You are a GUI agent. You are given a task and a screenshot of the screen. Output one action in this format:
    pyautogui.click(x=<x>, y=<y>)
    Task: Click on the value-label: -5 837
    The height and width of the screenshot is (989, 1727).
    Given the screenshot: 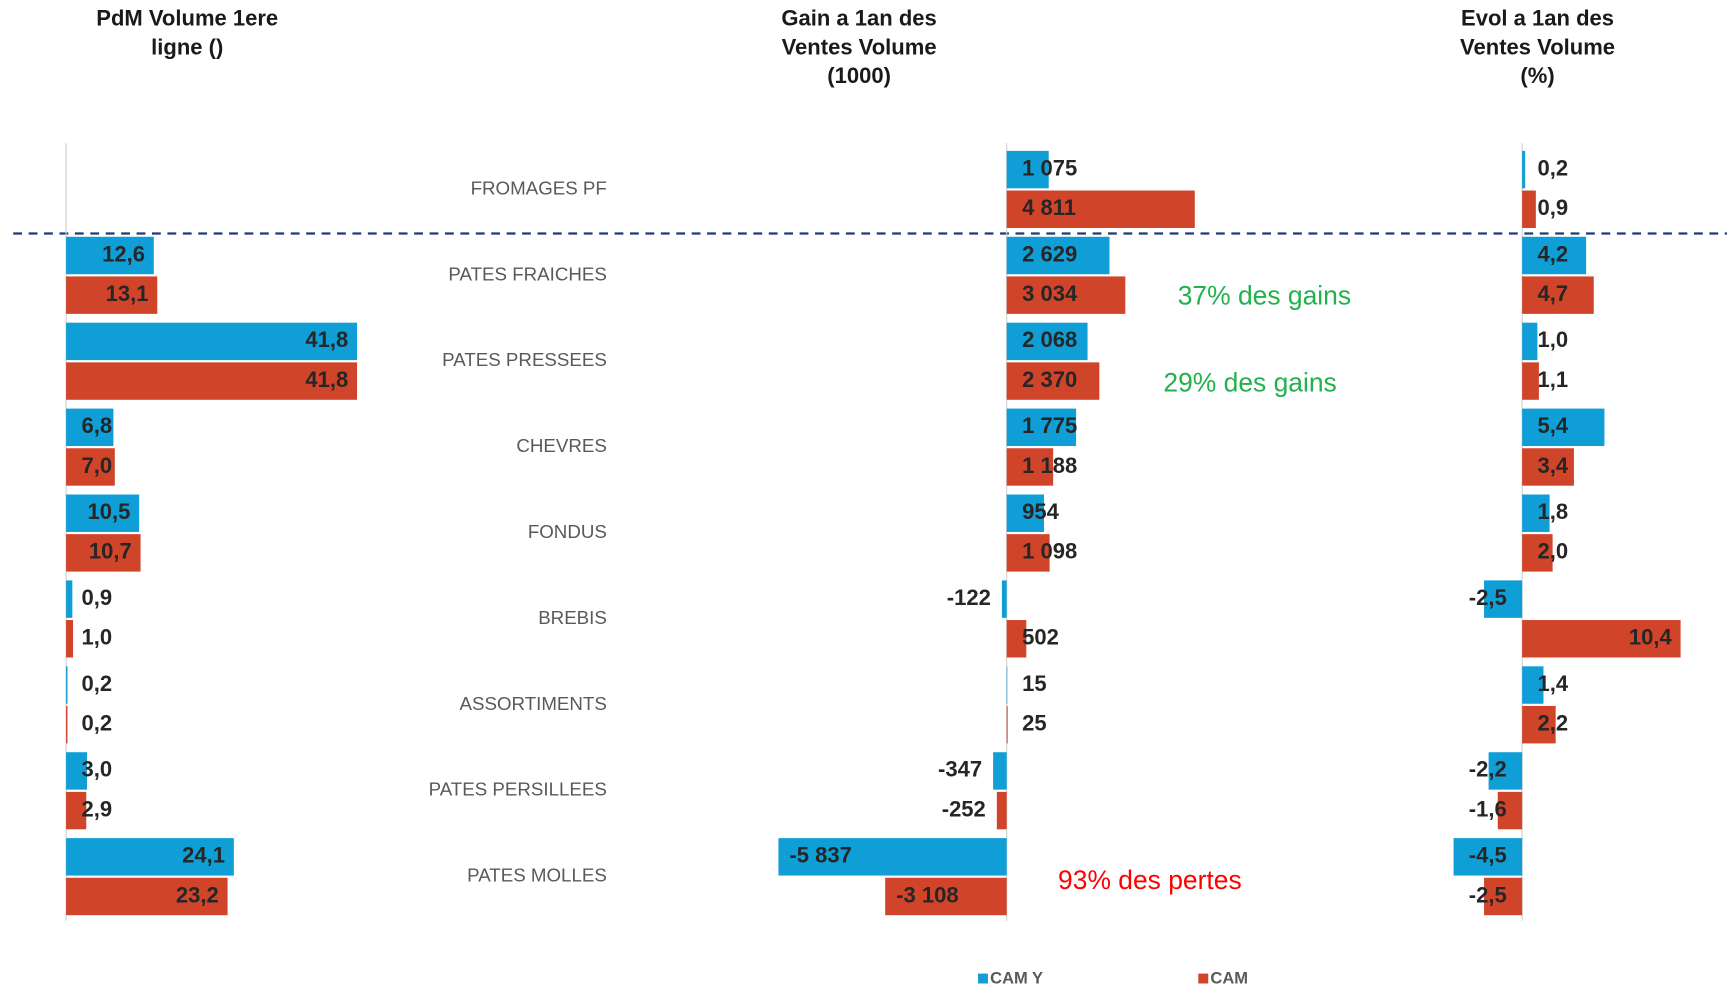 What is the action you would take?
    pyautogui.click(x=820, y=855)
    